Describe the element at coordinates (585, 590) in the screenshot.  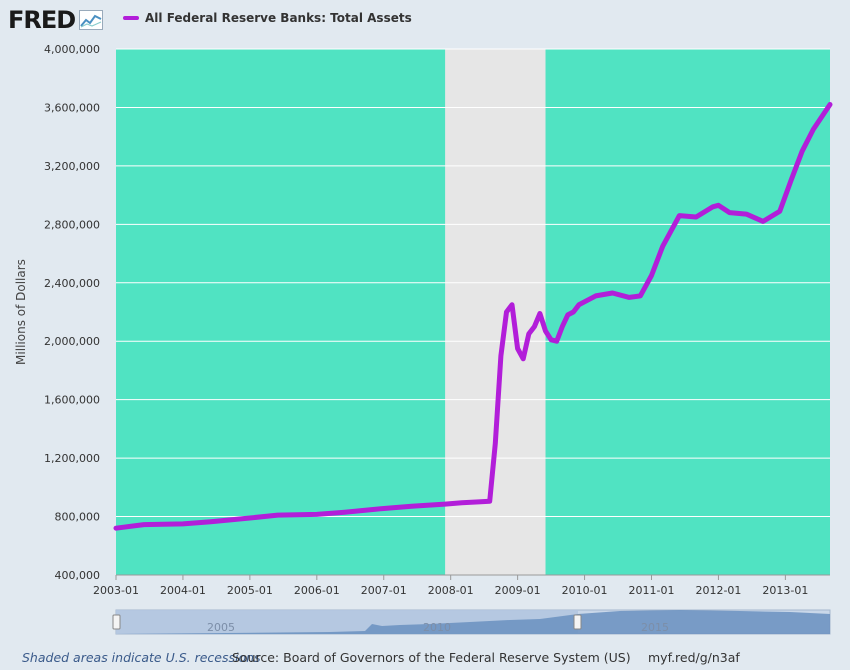
I see `x-tick-label: 2010-01` at that location.